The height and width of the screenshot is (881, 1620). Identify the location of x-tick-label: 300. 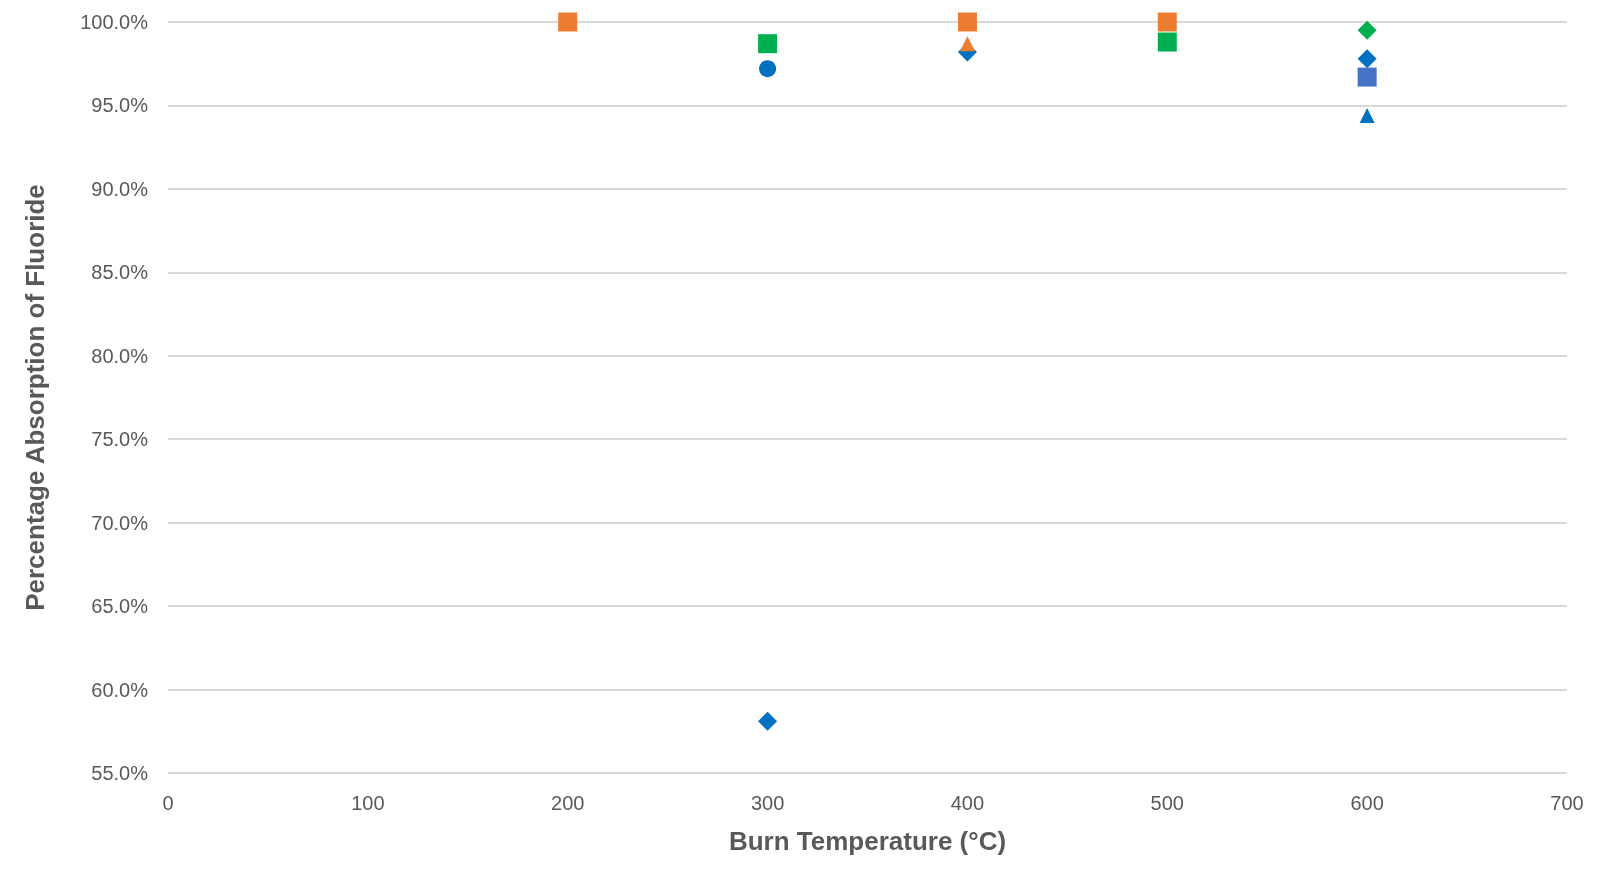
(767, 803).